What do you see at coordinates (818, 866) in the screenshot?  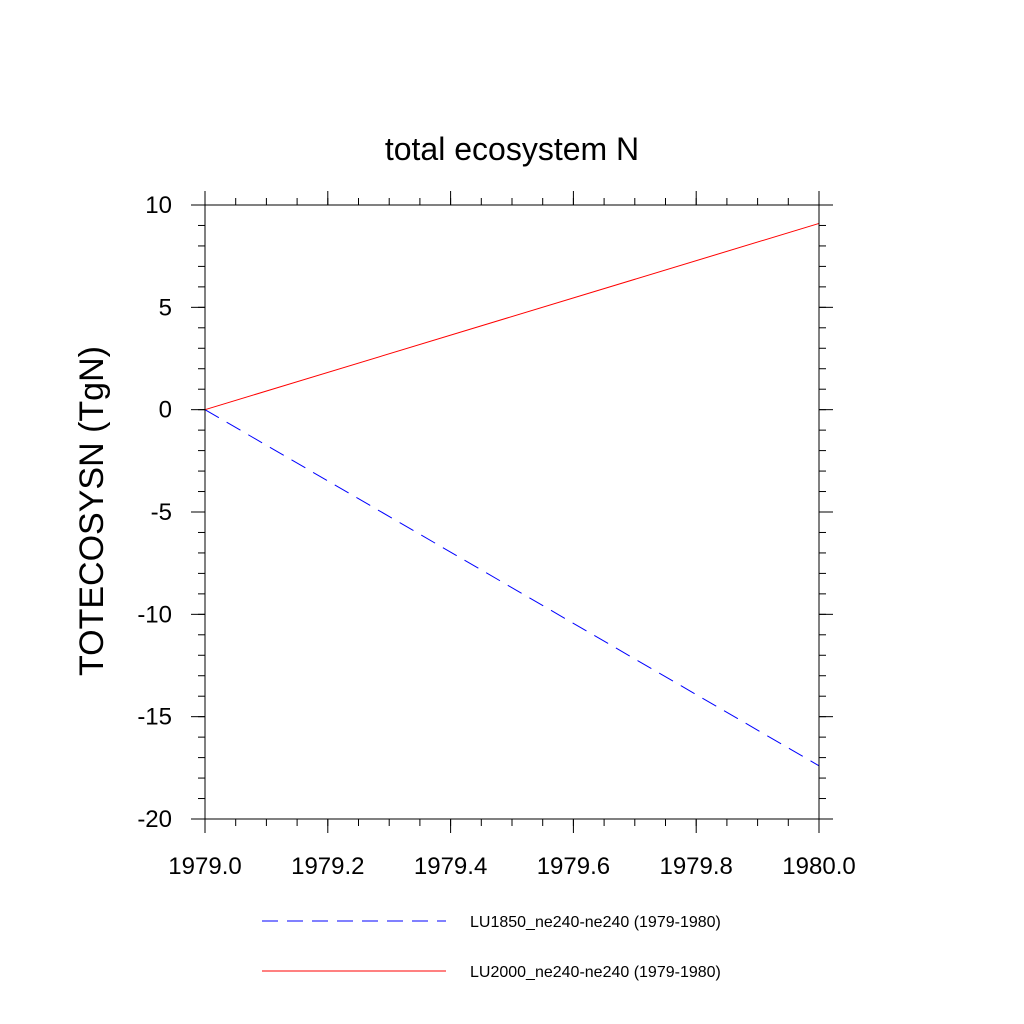 I see `x-tick-label: 1980.0` at bounding box center [818, 866].